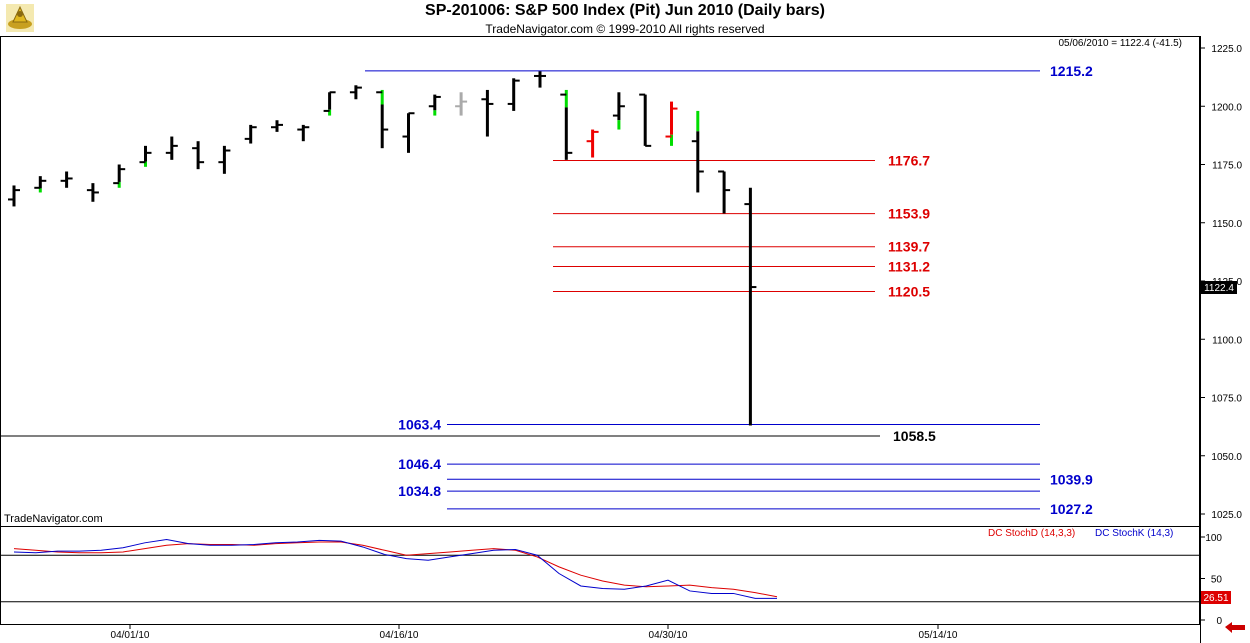 Image resolution: width=1250 pixels, height=643 pixels. Describe the element at coordinates (399, 635) in the screenshot. I see `date-tick-label: 04/16/10` at that location.